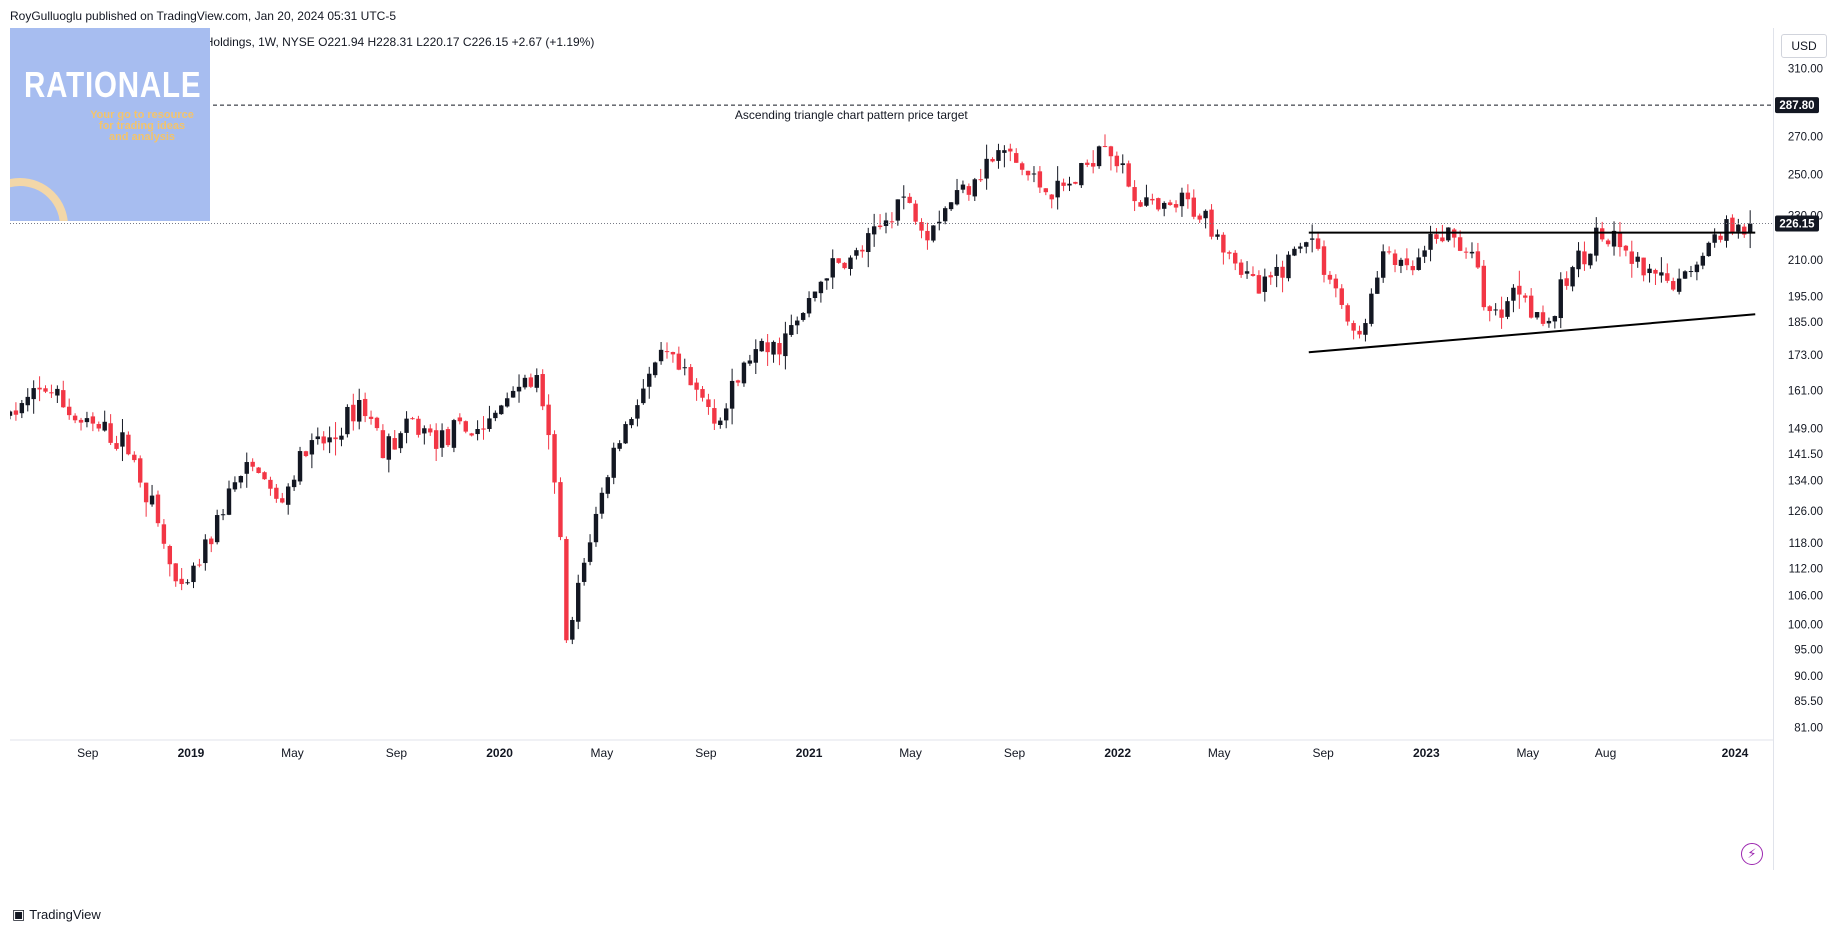 The image size is (1835, 931). Describe the element at coordinates (1805, 482) in the screenshot. I see `y-tick-label: 134.00` at that location.